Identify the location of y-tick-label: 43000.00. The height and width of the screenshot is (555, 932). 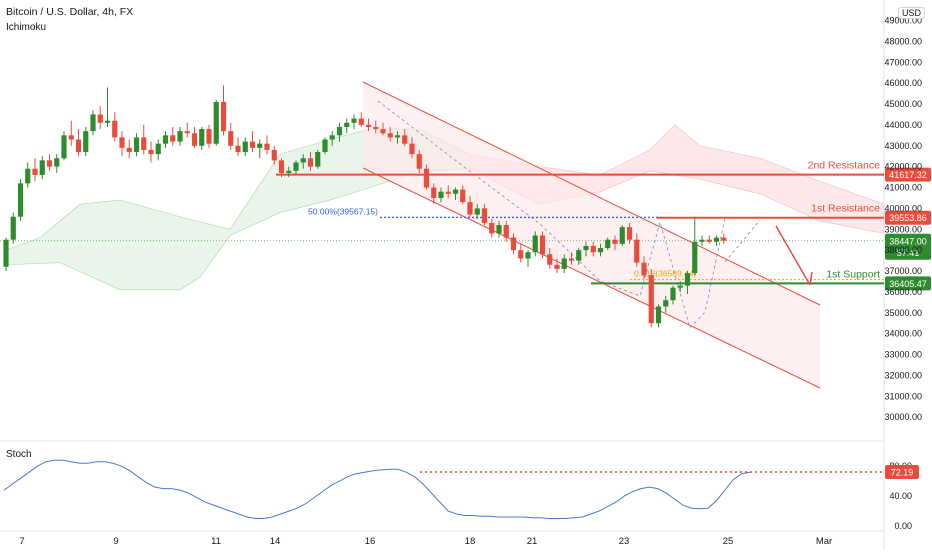
(903, 146).